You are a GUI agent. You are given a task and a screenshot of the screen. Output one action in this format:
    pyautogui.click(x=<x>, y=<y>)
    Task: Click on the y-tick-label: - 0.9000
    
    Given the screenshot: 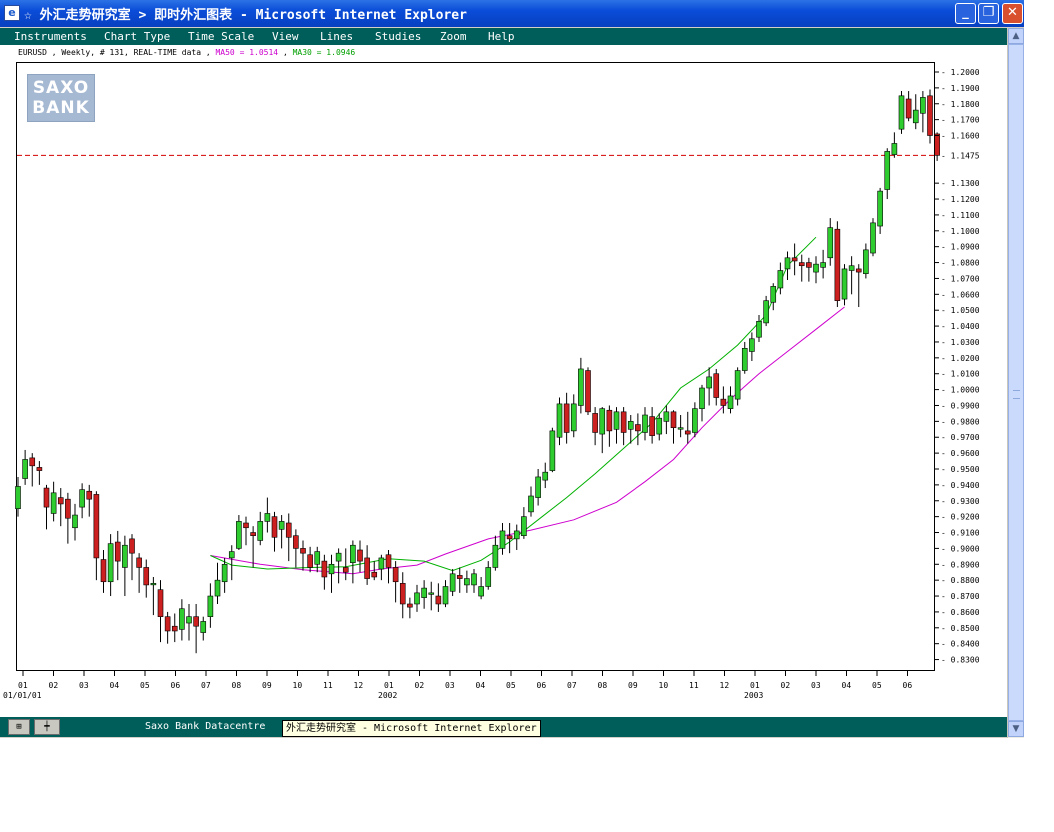 What is the action you would take?
    pyautogui.click(x=960, y=548)
    